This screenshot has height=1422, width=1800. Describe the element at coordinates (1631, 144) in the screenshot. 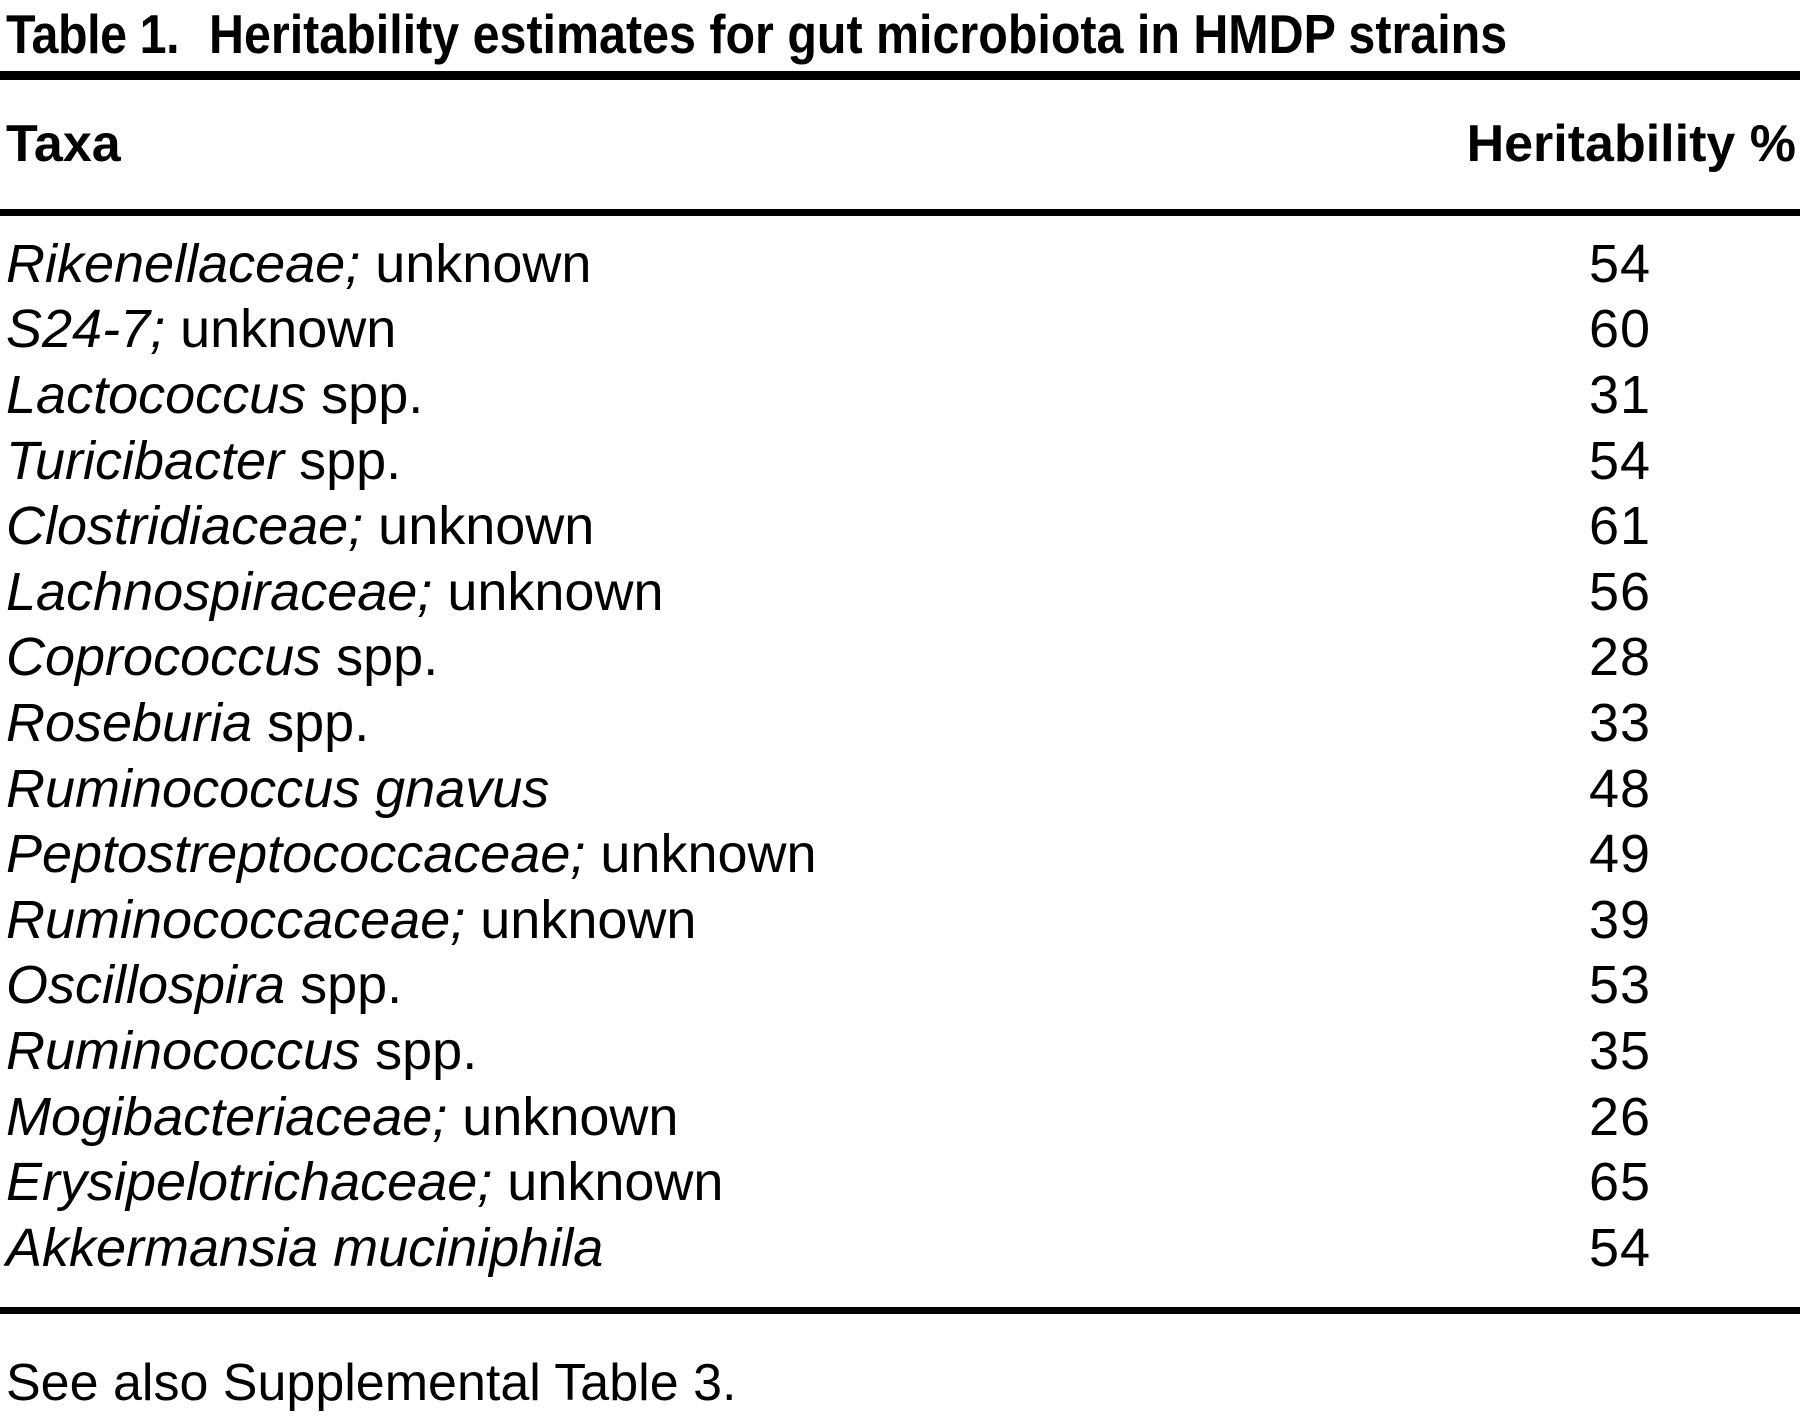

I see `column-header-heritability: Heritability %` at that location.